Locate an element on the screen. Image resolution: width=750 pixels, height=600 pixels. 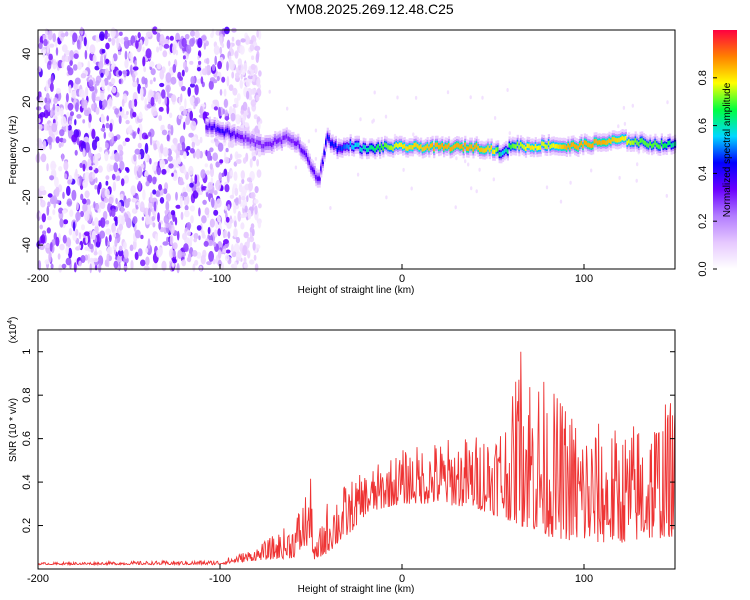
x-tick-label: -100 is located at coordinates (220, 279).